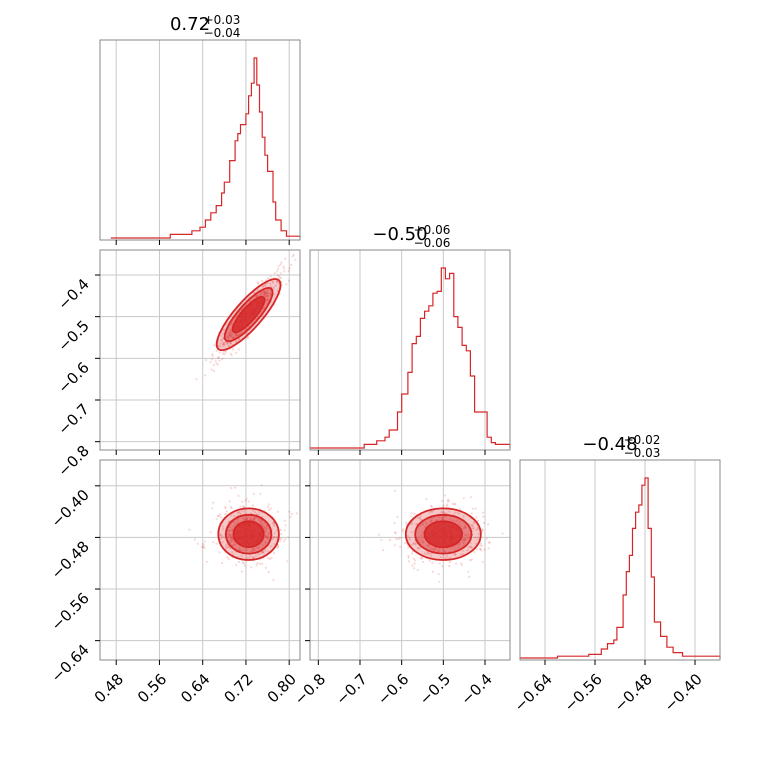 The height and width of the screenshot is (765, 760). Describe the element at coordinates (393, 689) in the screenshot. I see `x-tick-label: −0.6` at that location.